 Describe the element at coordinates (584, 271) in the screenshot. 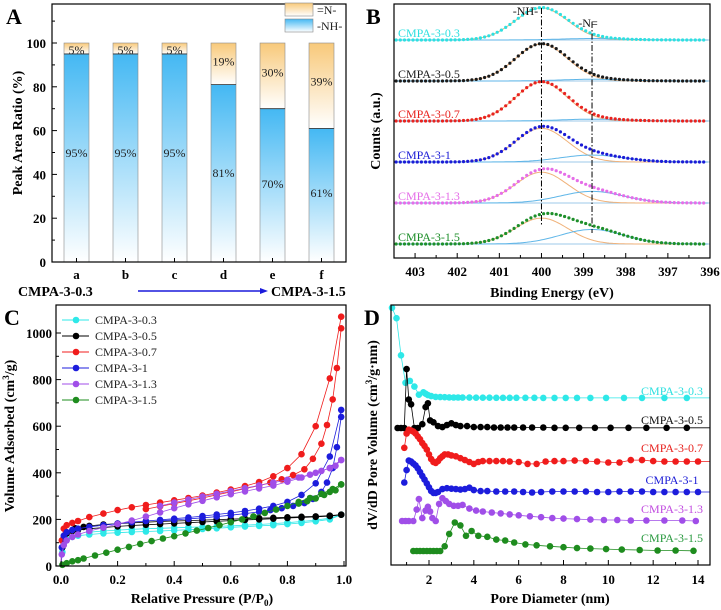

I see `b-x-tick-label: 399` at that location.